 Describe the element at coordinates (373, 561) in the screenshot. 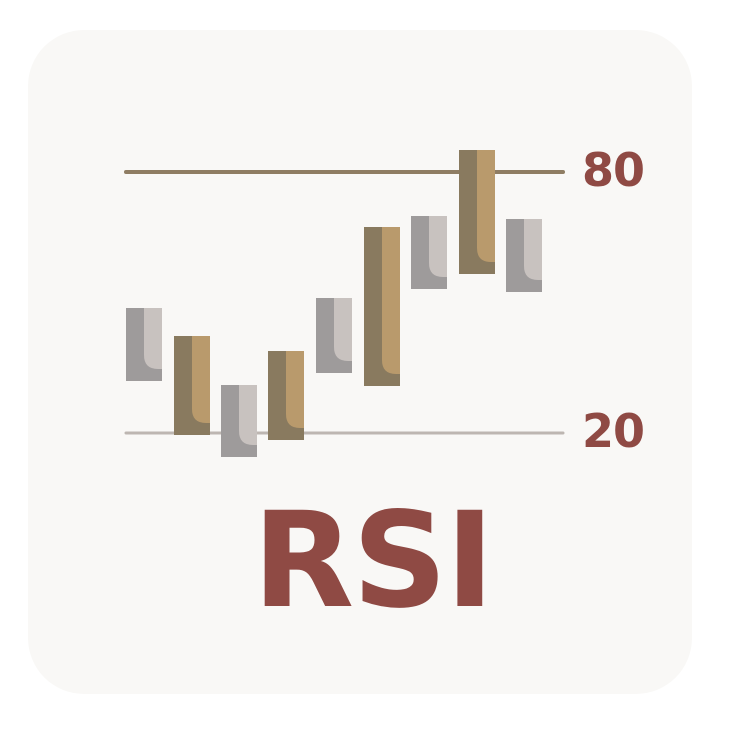

I see `indicator-title: RSI` at that location.